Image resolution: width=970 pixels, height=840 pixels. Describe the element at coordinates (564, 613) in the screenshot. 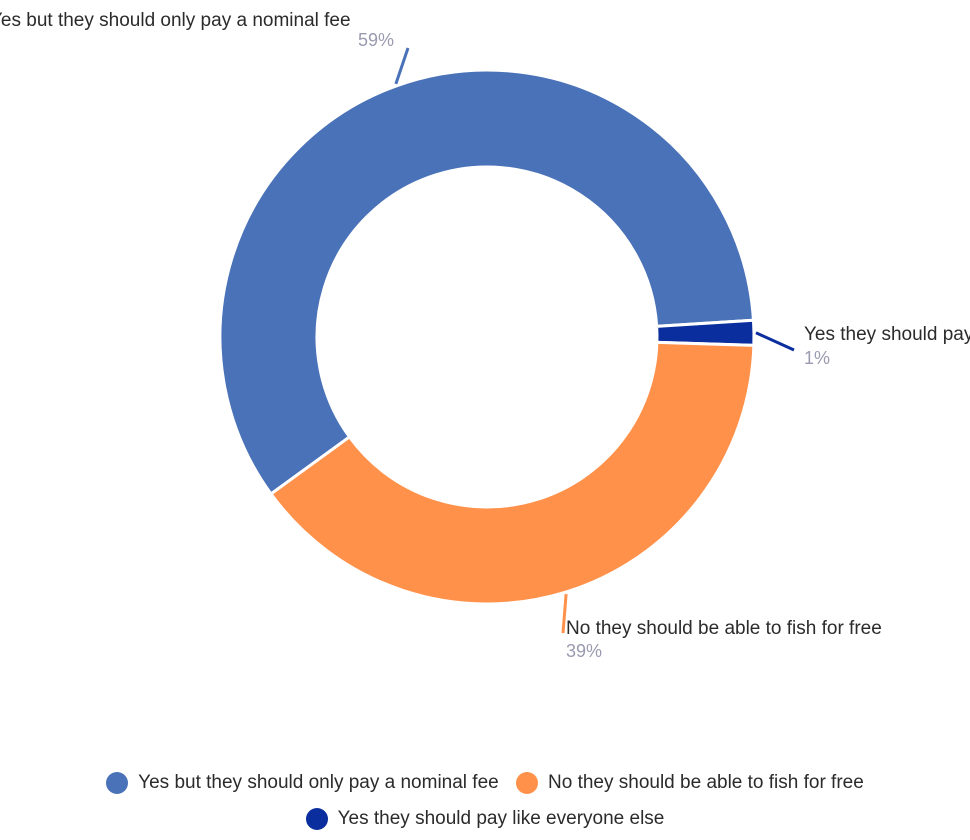

I see `leader-line-fish-free` at that location.